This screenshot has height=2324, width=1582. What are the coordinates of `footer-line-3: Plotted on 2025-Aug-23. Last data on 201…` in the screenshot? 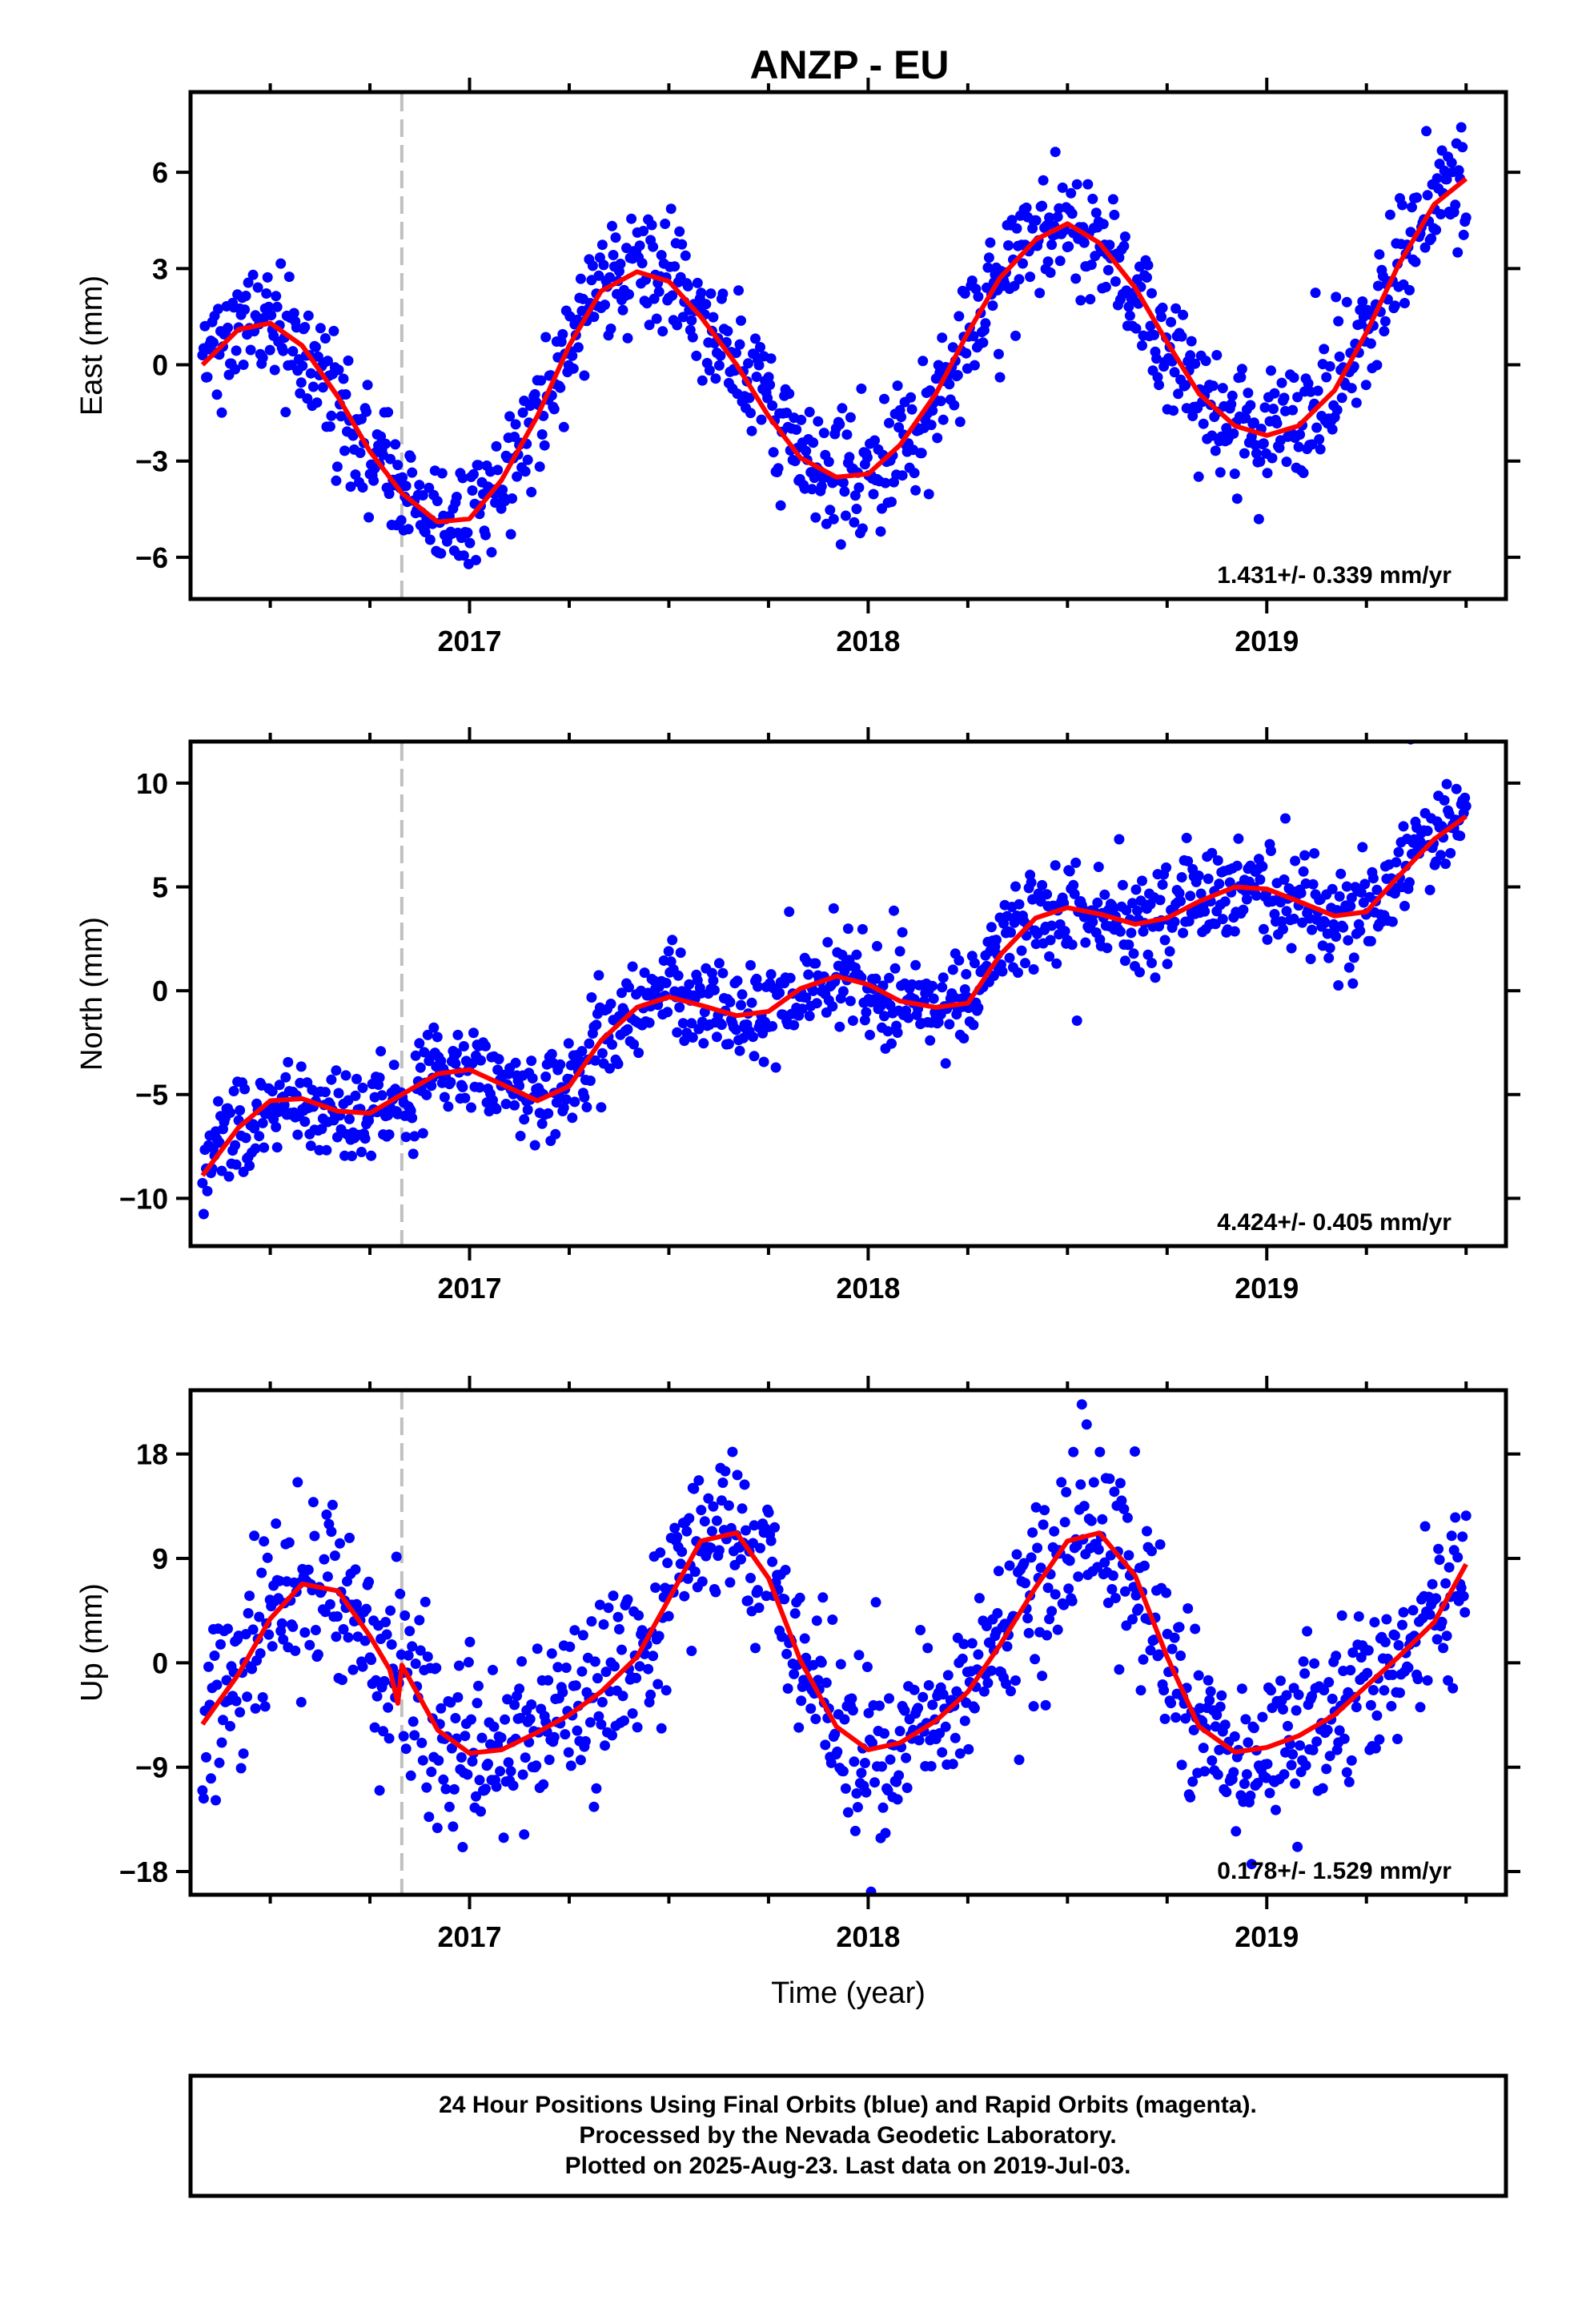 It's located at (848, 2166).